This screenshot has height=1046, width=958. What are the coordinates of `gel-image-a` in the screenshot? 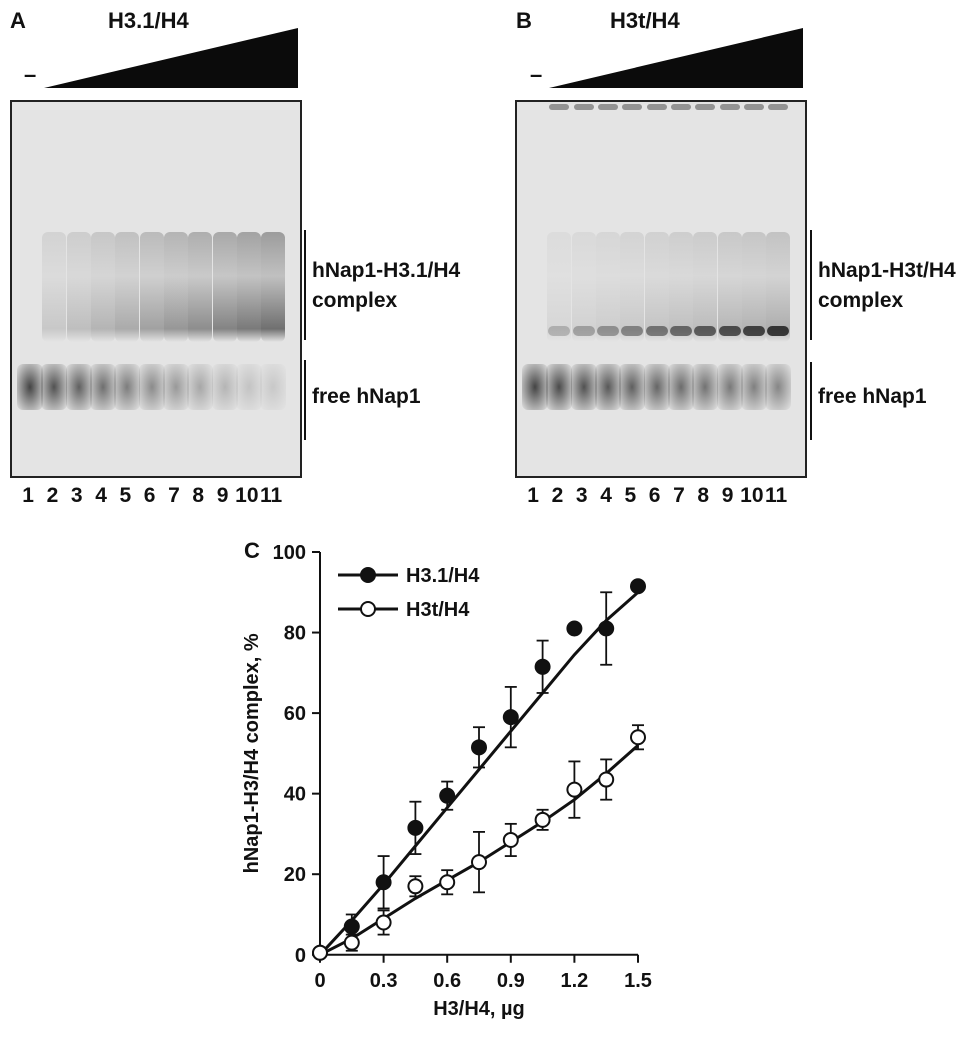 It's located at (156, 289).